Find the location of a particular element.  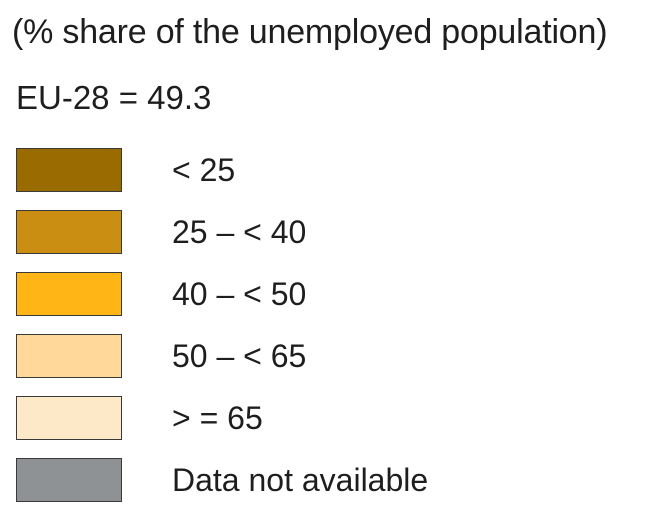

legend-label-40-50: 40 – < 50 is located at coordinates (239, 294).